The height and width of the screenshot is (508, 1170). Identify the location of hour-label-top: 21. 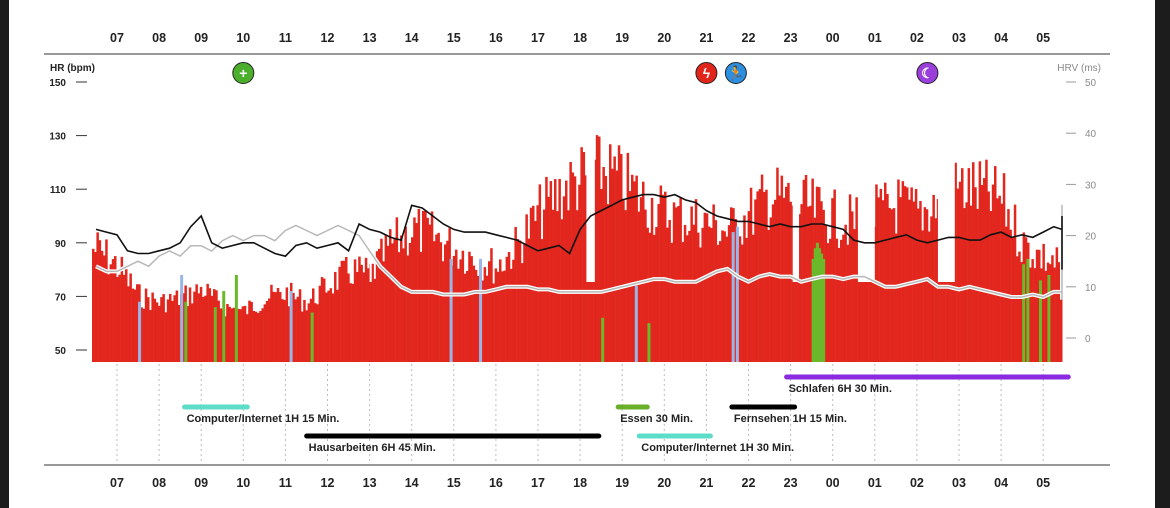
(706, 38).